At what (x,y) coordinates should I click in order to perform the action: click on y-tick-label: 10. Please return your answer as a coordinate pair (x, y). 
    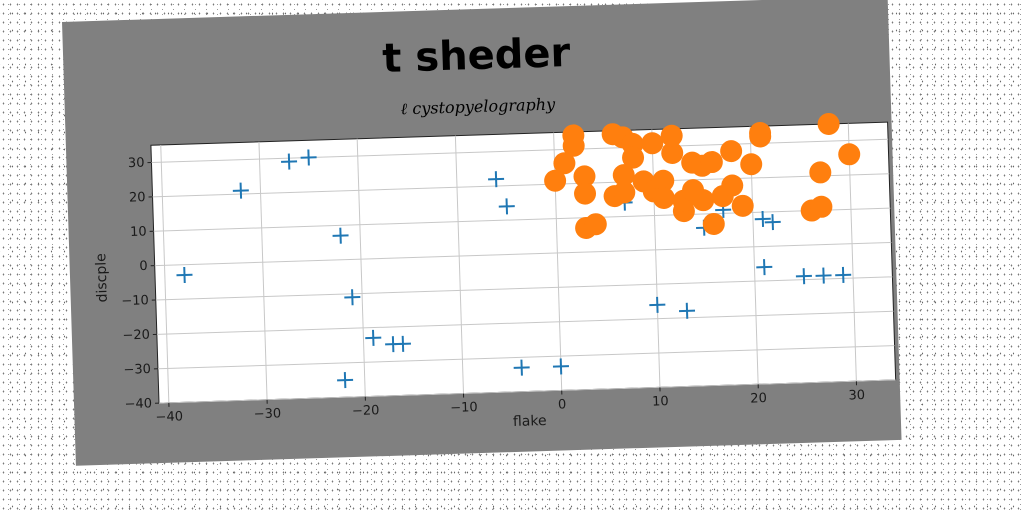
    Looking at the image, I should click on (138, 232).